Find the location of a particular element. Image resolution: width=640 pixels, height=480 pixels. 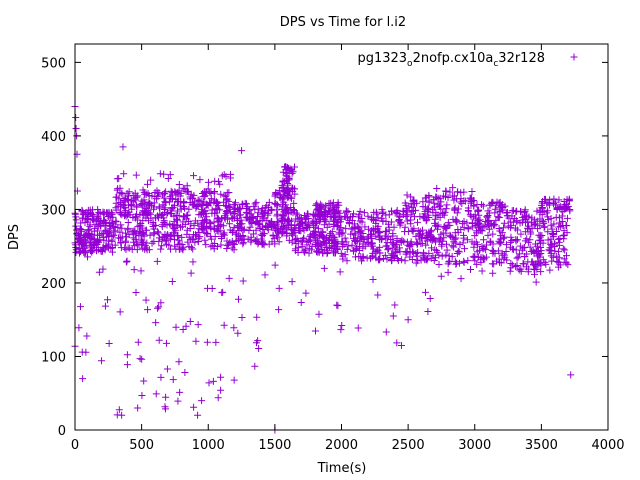

x-tick-label: 2000 is located at coordinates (341, 445).